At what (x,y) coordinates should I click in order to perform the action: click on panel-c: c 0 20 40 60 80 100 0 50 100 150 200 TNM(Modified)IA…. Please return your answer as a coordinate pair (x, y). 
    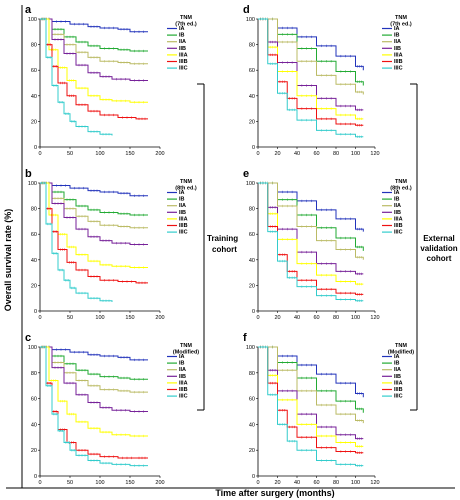
    Looking at the image, I should click on (112, 409).